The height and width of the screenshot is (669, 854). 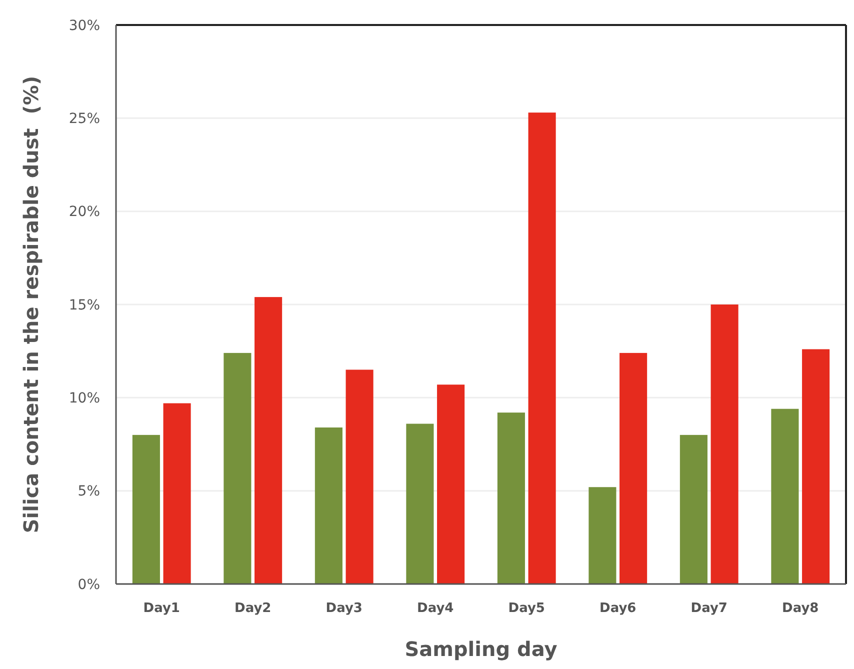 I want to click on y-tick-label: 25%, so click(x=84, y=119).